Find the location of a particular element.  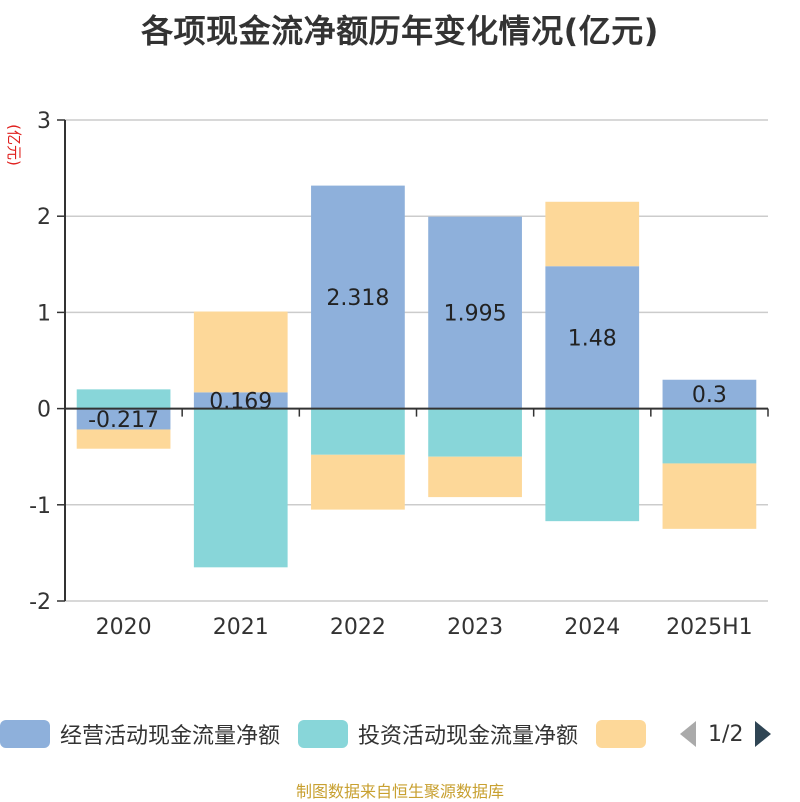

y-tick-label: -2 is located at coordinates (40, 602).